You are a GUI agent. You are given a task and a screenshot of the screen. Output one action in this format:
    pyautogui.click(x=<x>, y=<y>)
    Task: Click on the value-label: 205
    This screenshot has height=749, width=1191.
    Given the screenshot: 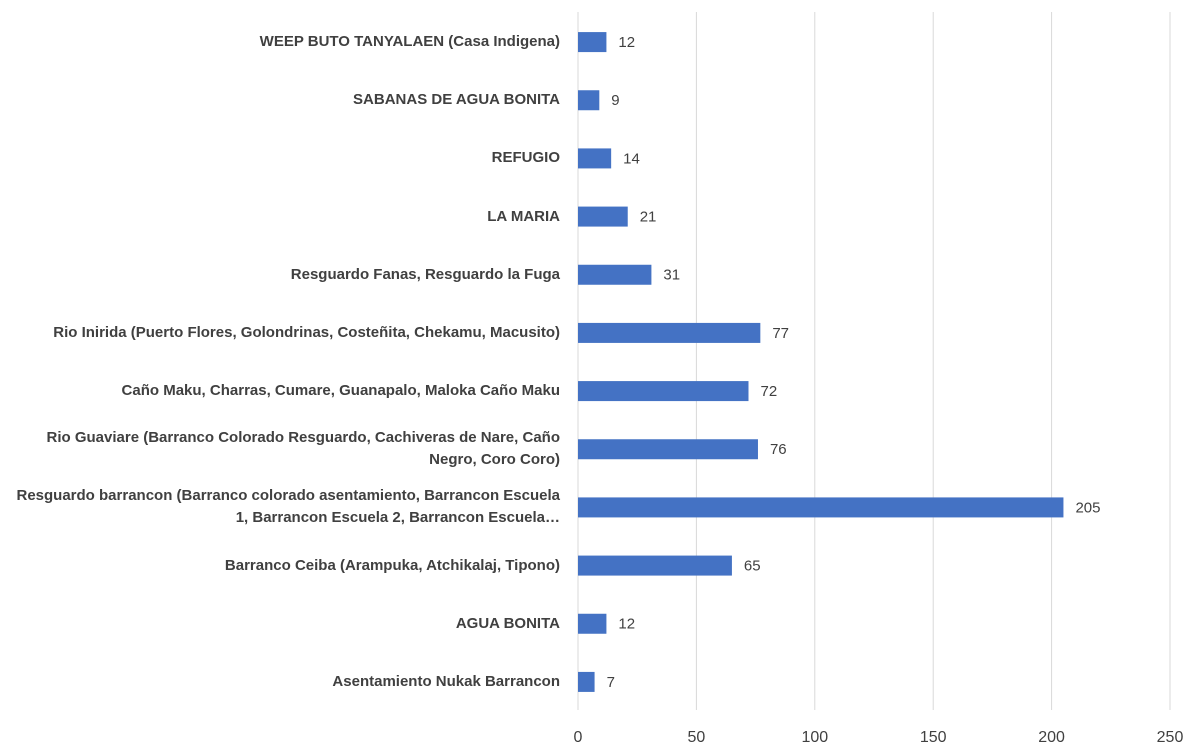 What is the action you would take?
    pyautogui.click(x=1087, y=507)
    